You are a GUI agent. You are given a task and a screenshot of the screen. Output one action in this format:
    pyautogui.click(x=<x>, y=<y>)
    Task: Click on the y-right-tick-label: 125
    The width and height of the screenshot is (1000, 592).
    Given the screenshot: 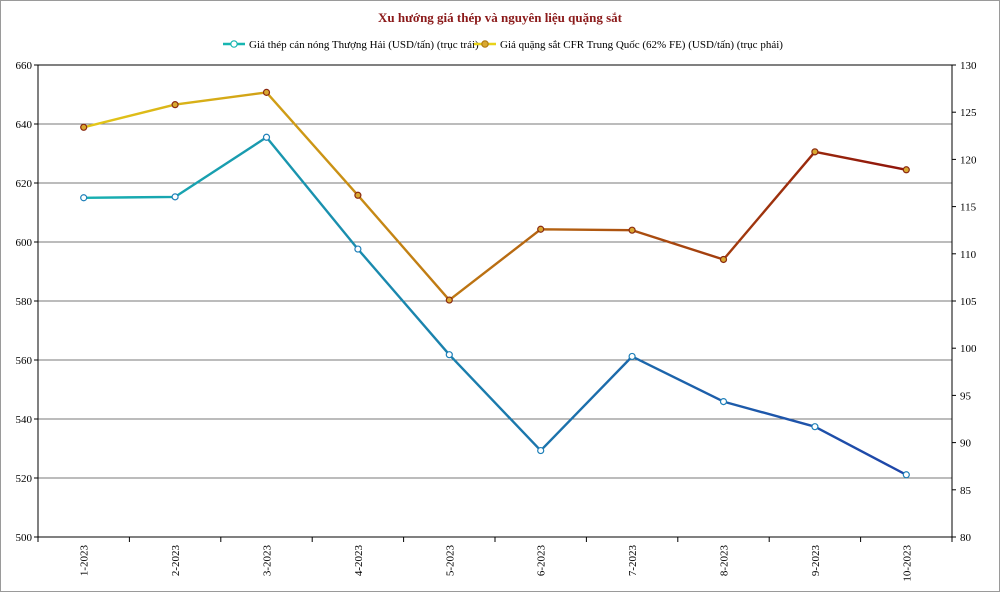 What is the action you would take?
    pyautogui.click(x=968, y=113)
    